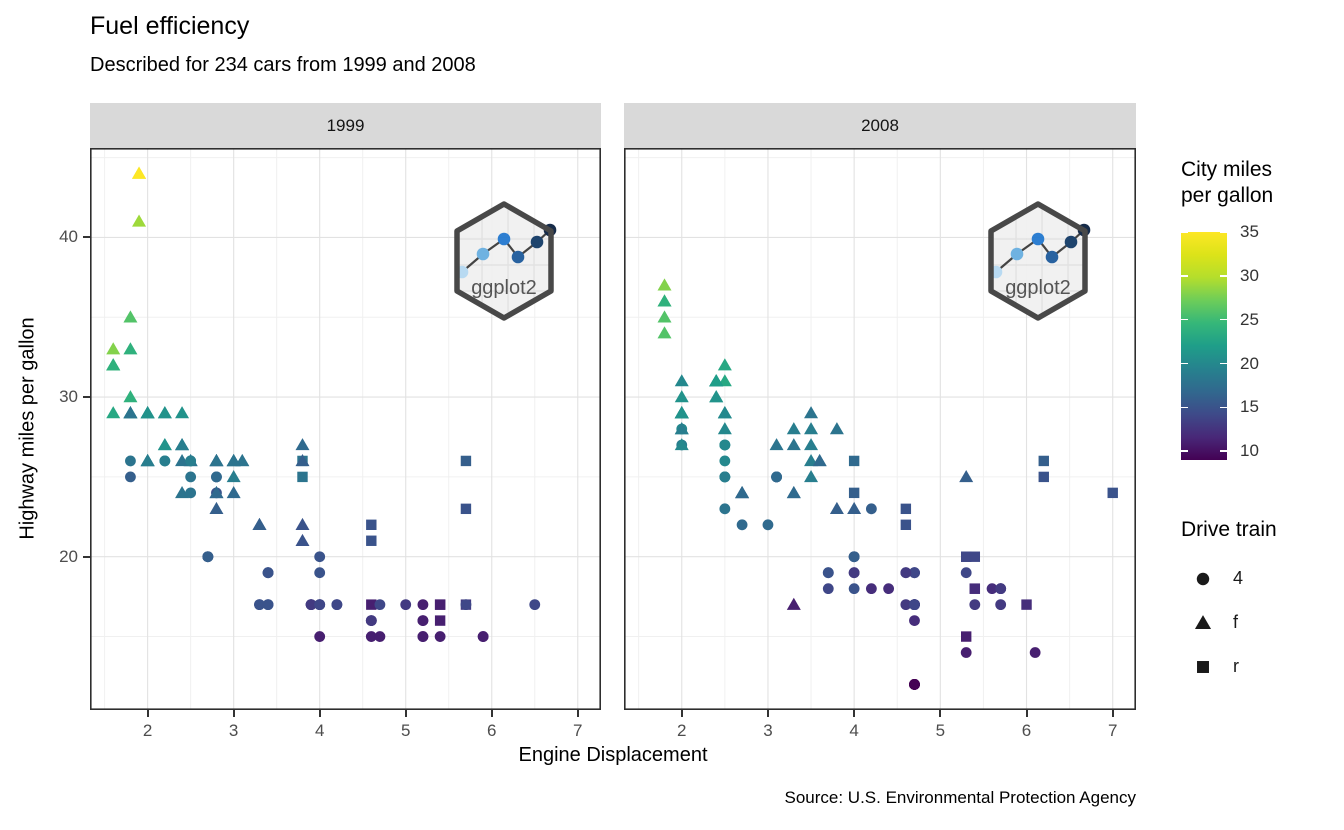 This screenshot has width=1344, height=830. What do you see at coordinates (1203, 623) in the screenshot?
I see `triangle-key-icon` at bounding box center [1203, 623].